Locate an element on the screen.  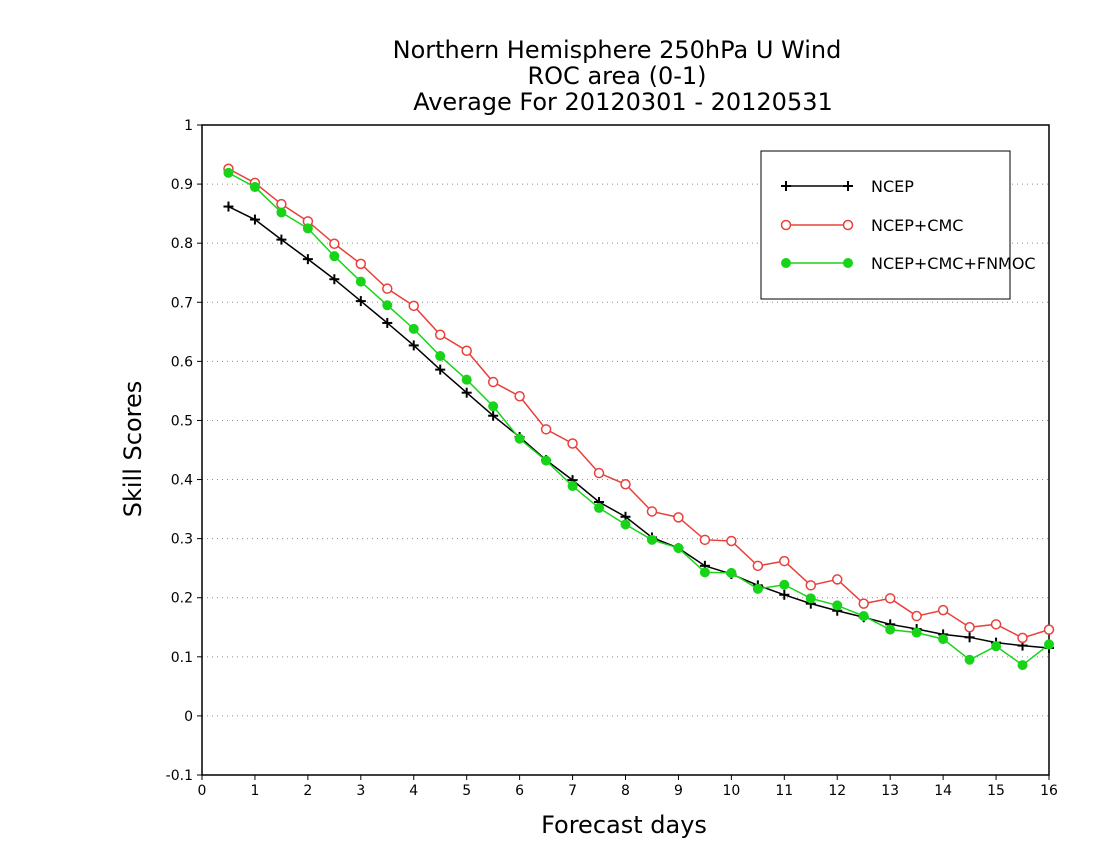
y-tick-label: -0.1 is located at coordinates (179, 776).